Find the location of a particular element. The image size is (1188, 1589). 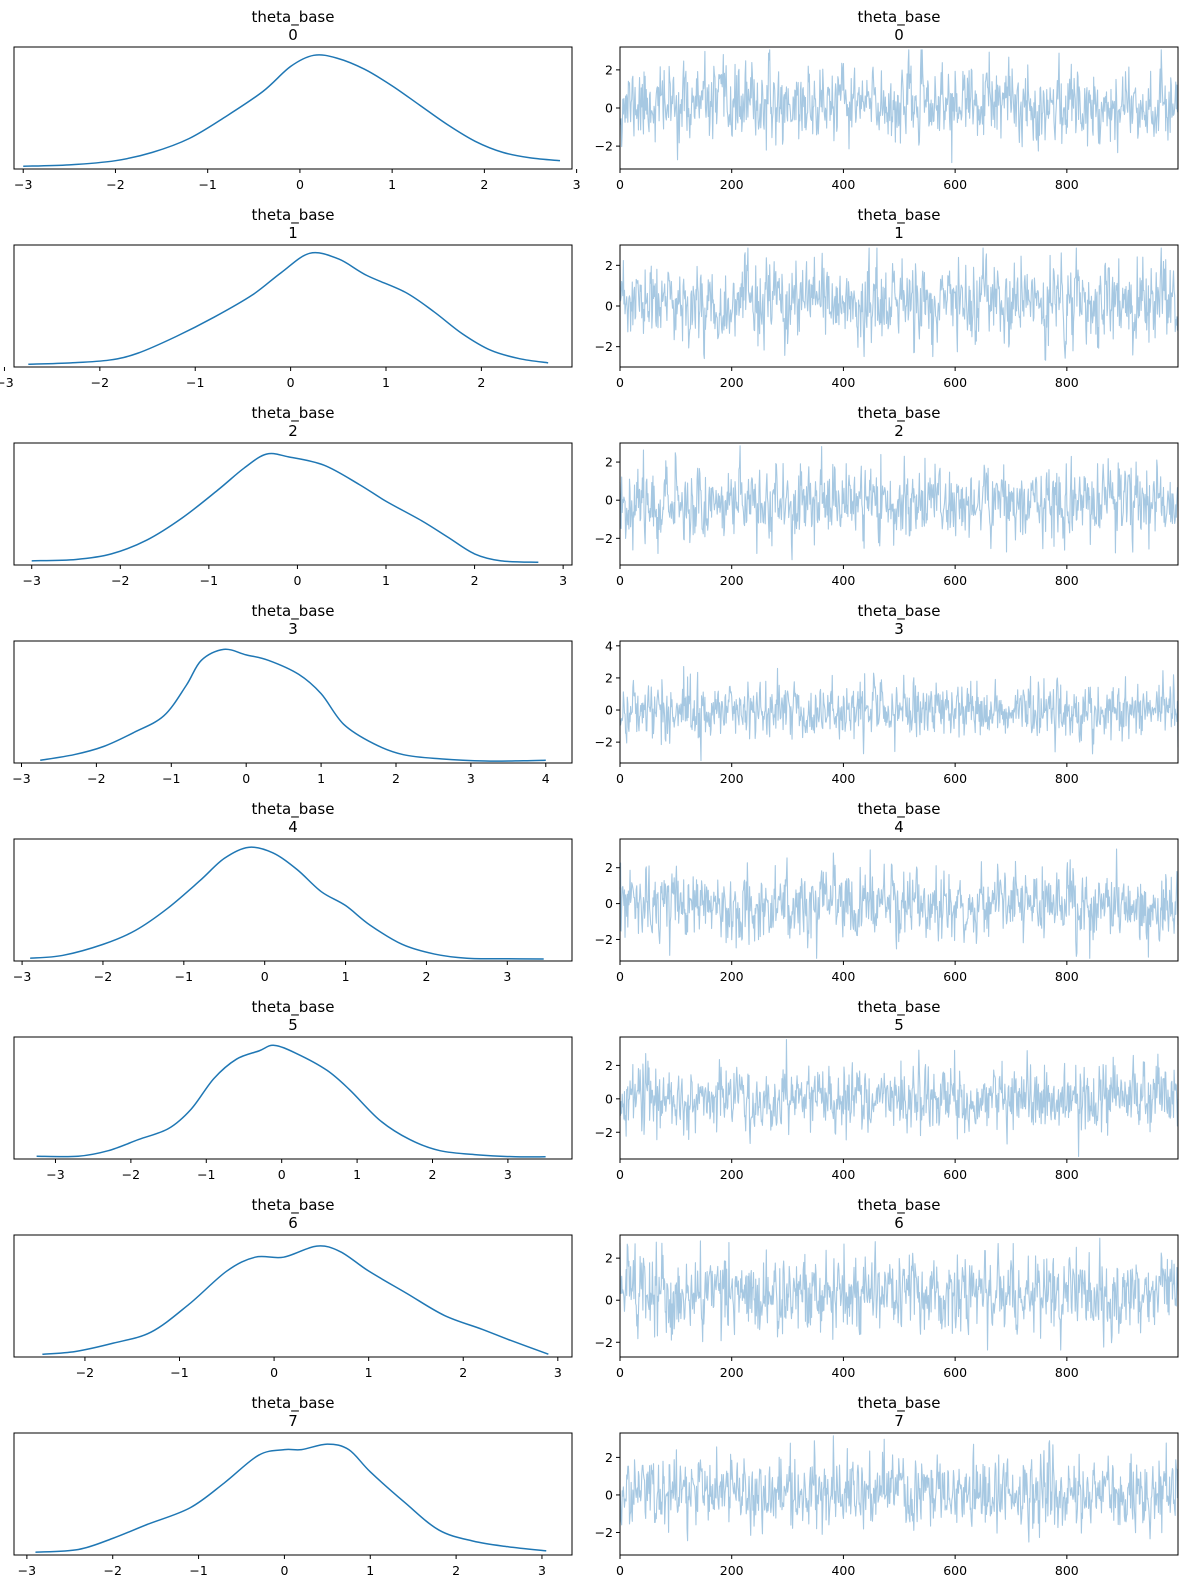

kde-title-index: 2 is located at coordinates (293, 431).